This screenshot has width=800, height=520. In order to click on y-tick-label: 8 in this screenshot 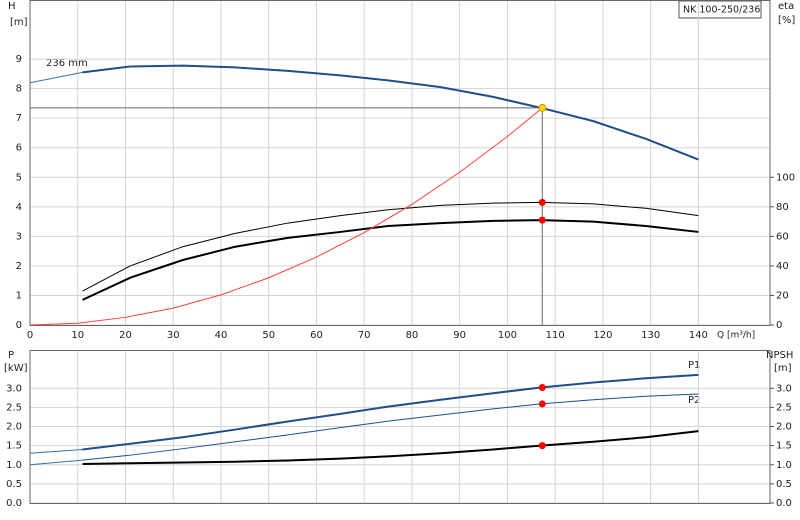, I will do `click(19, 89)`.